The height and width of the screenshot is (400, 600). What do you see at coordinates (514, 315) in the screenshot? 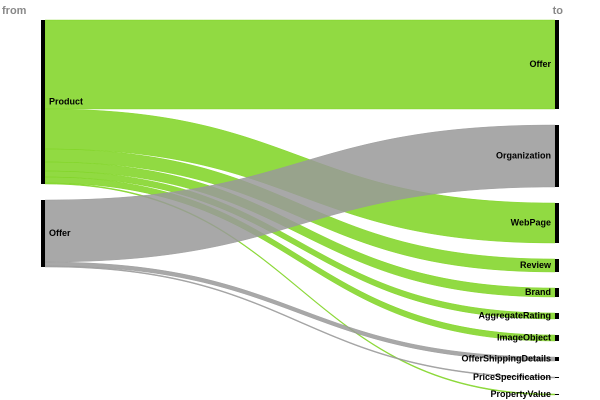
I see `target-label: AggregateRating` at bounding box center [514, 315].